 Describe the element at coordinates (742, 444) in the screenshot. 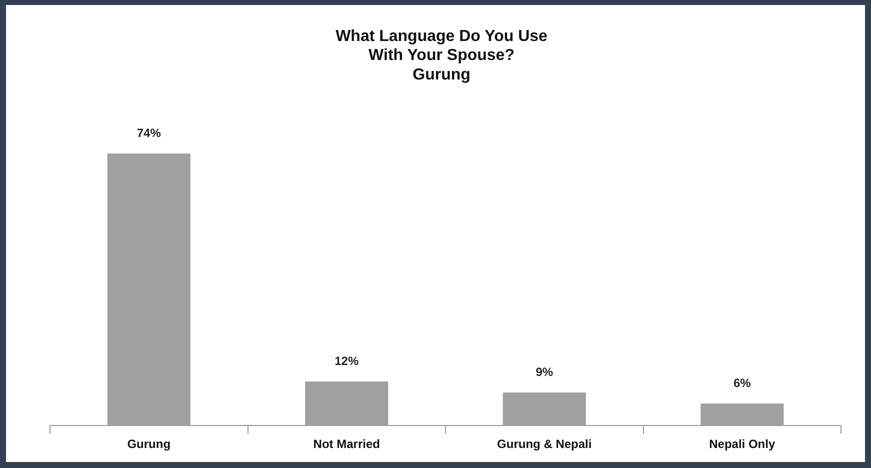

I see `x-tick-label: Nepali Only` at that location.